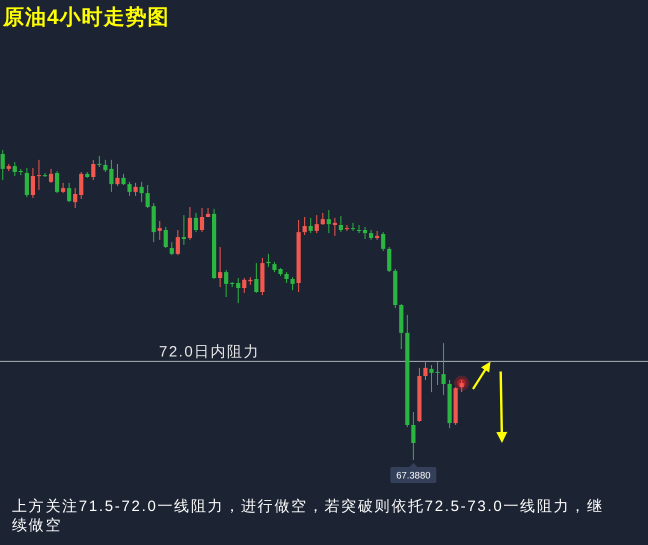 The width and height of the screenshot is (648, 545). Describe the element at coordinates (86, 17) in the screenshot. I see `title: 原油4小时走势图` at that location.